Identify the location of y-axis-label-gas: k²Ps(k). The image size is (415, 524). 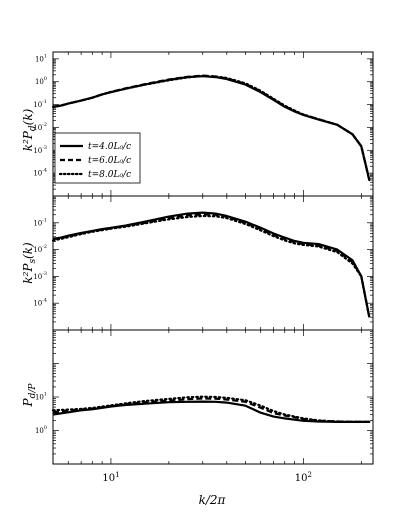
(29, 263).